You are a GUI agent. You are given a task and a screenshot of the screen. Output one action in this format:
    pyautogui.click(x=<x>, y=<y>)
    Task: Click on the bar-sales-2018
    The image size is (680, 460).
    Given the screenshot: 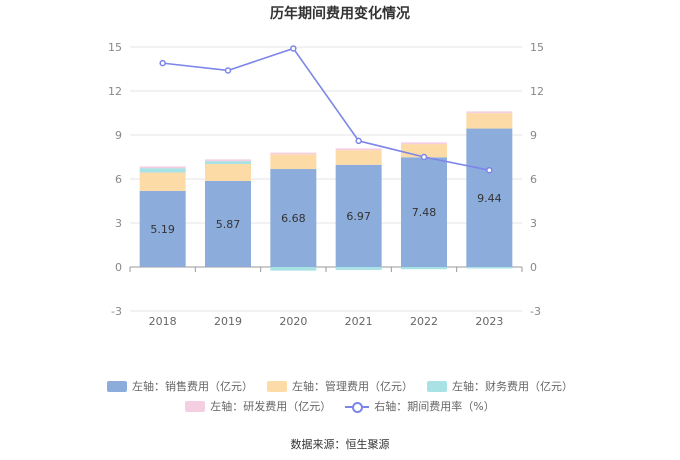 What is the action you would take?
    pyautogui.click(x=162, y=228)
    